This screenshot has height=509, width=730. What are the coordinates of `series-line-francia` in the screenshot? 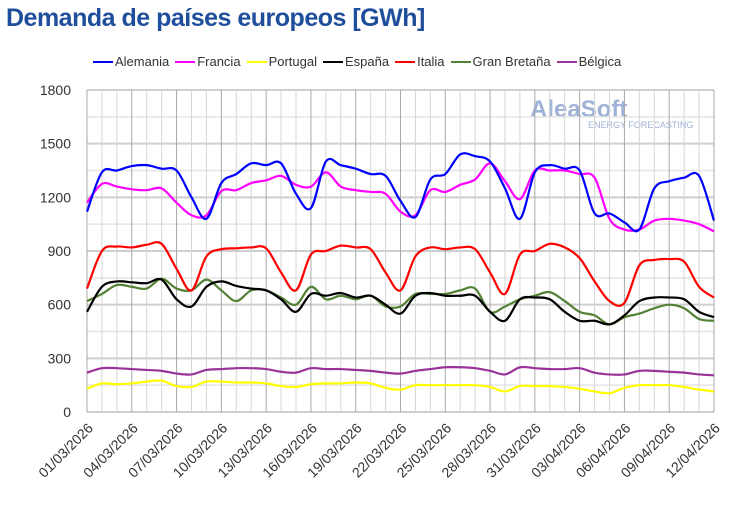 It's located at (400, 197).